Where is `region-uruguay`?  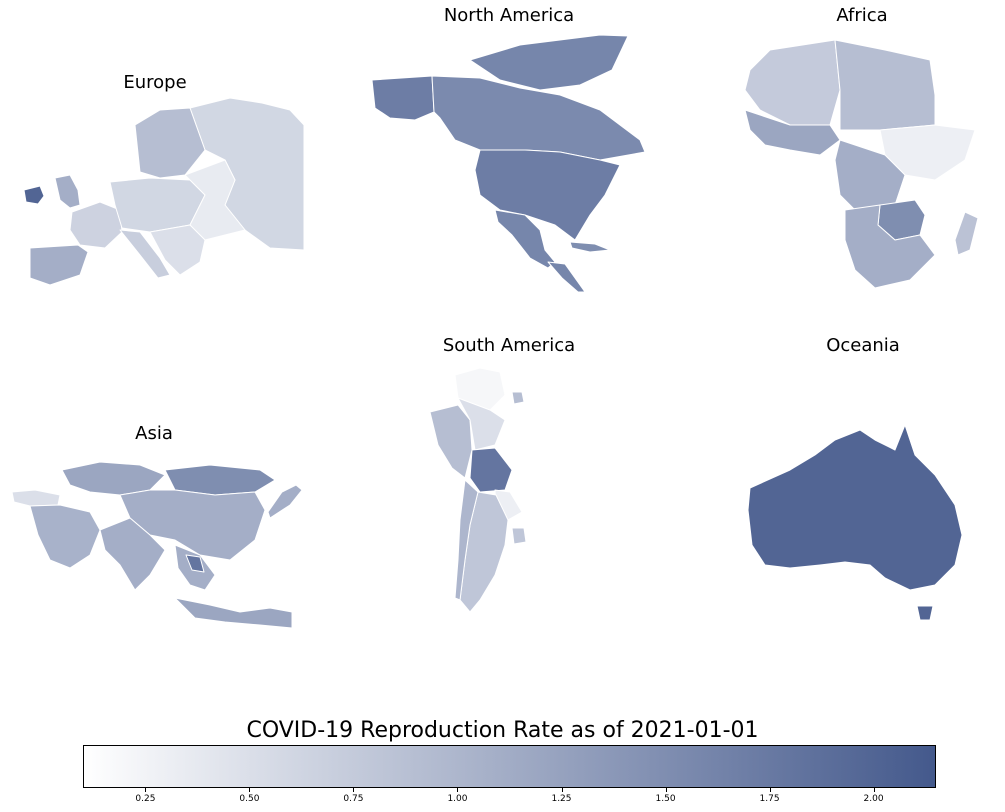 region-uruguay is located at coordinates (519, 536).